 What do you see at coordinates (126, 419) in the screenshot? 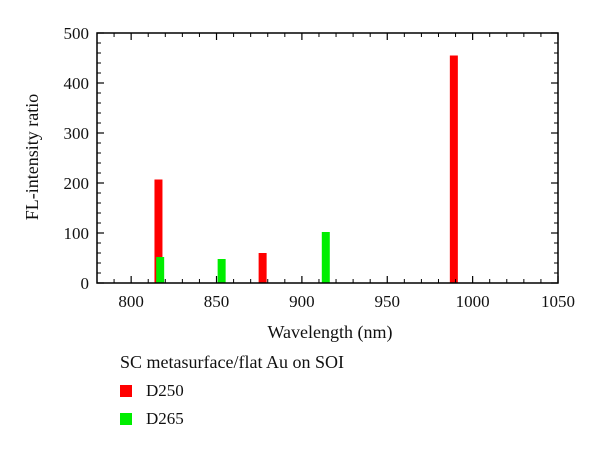
I see `legend-swatch-d265` at bounding box center [126, 419].